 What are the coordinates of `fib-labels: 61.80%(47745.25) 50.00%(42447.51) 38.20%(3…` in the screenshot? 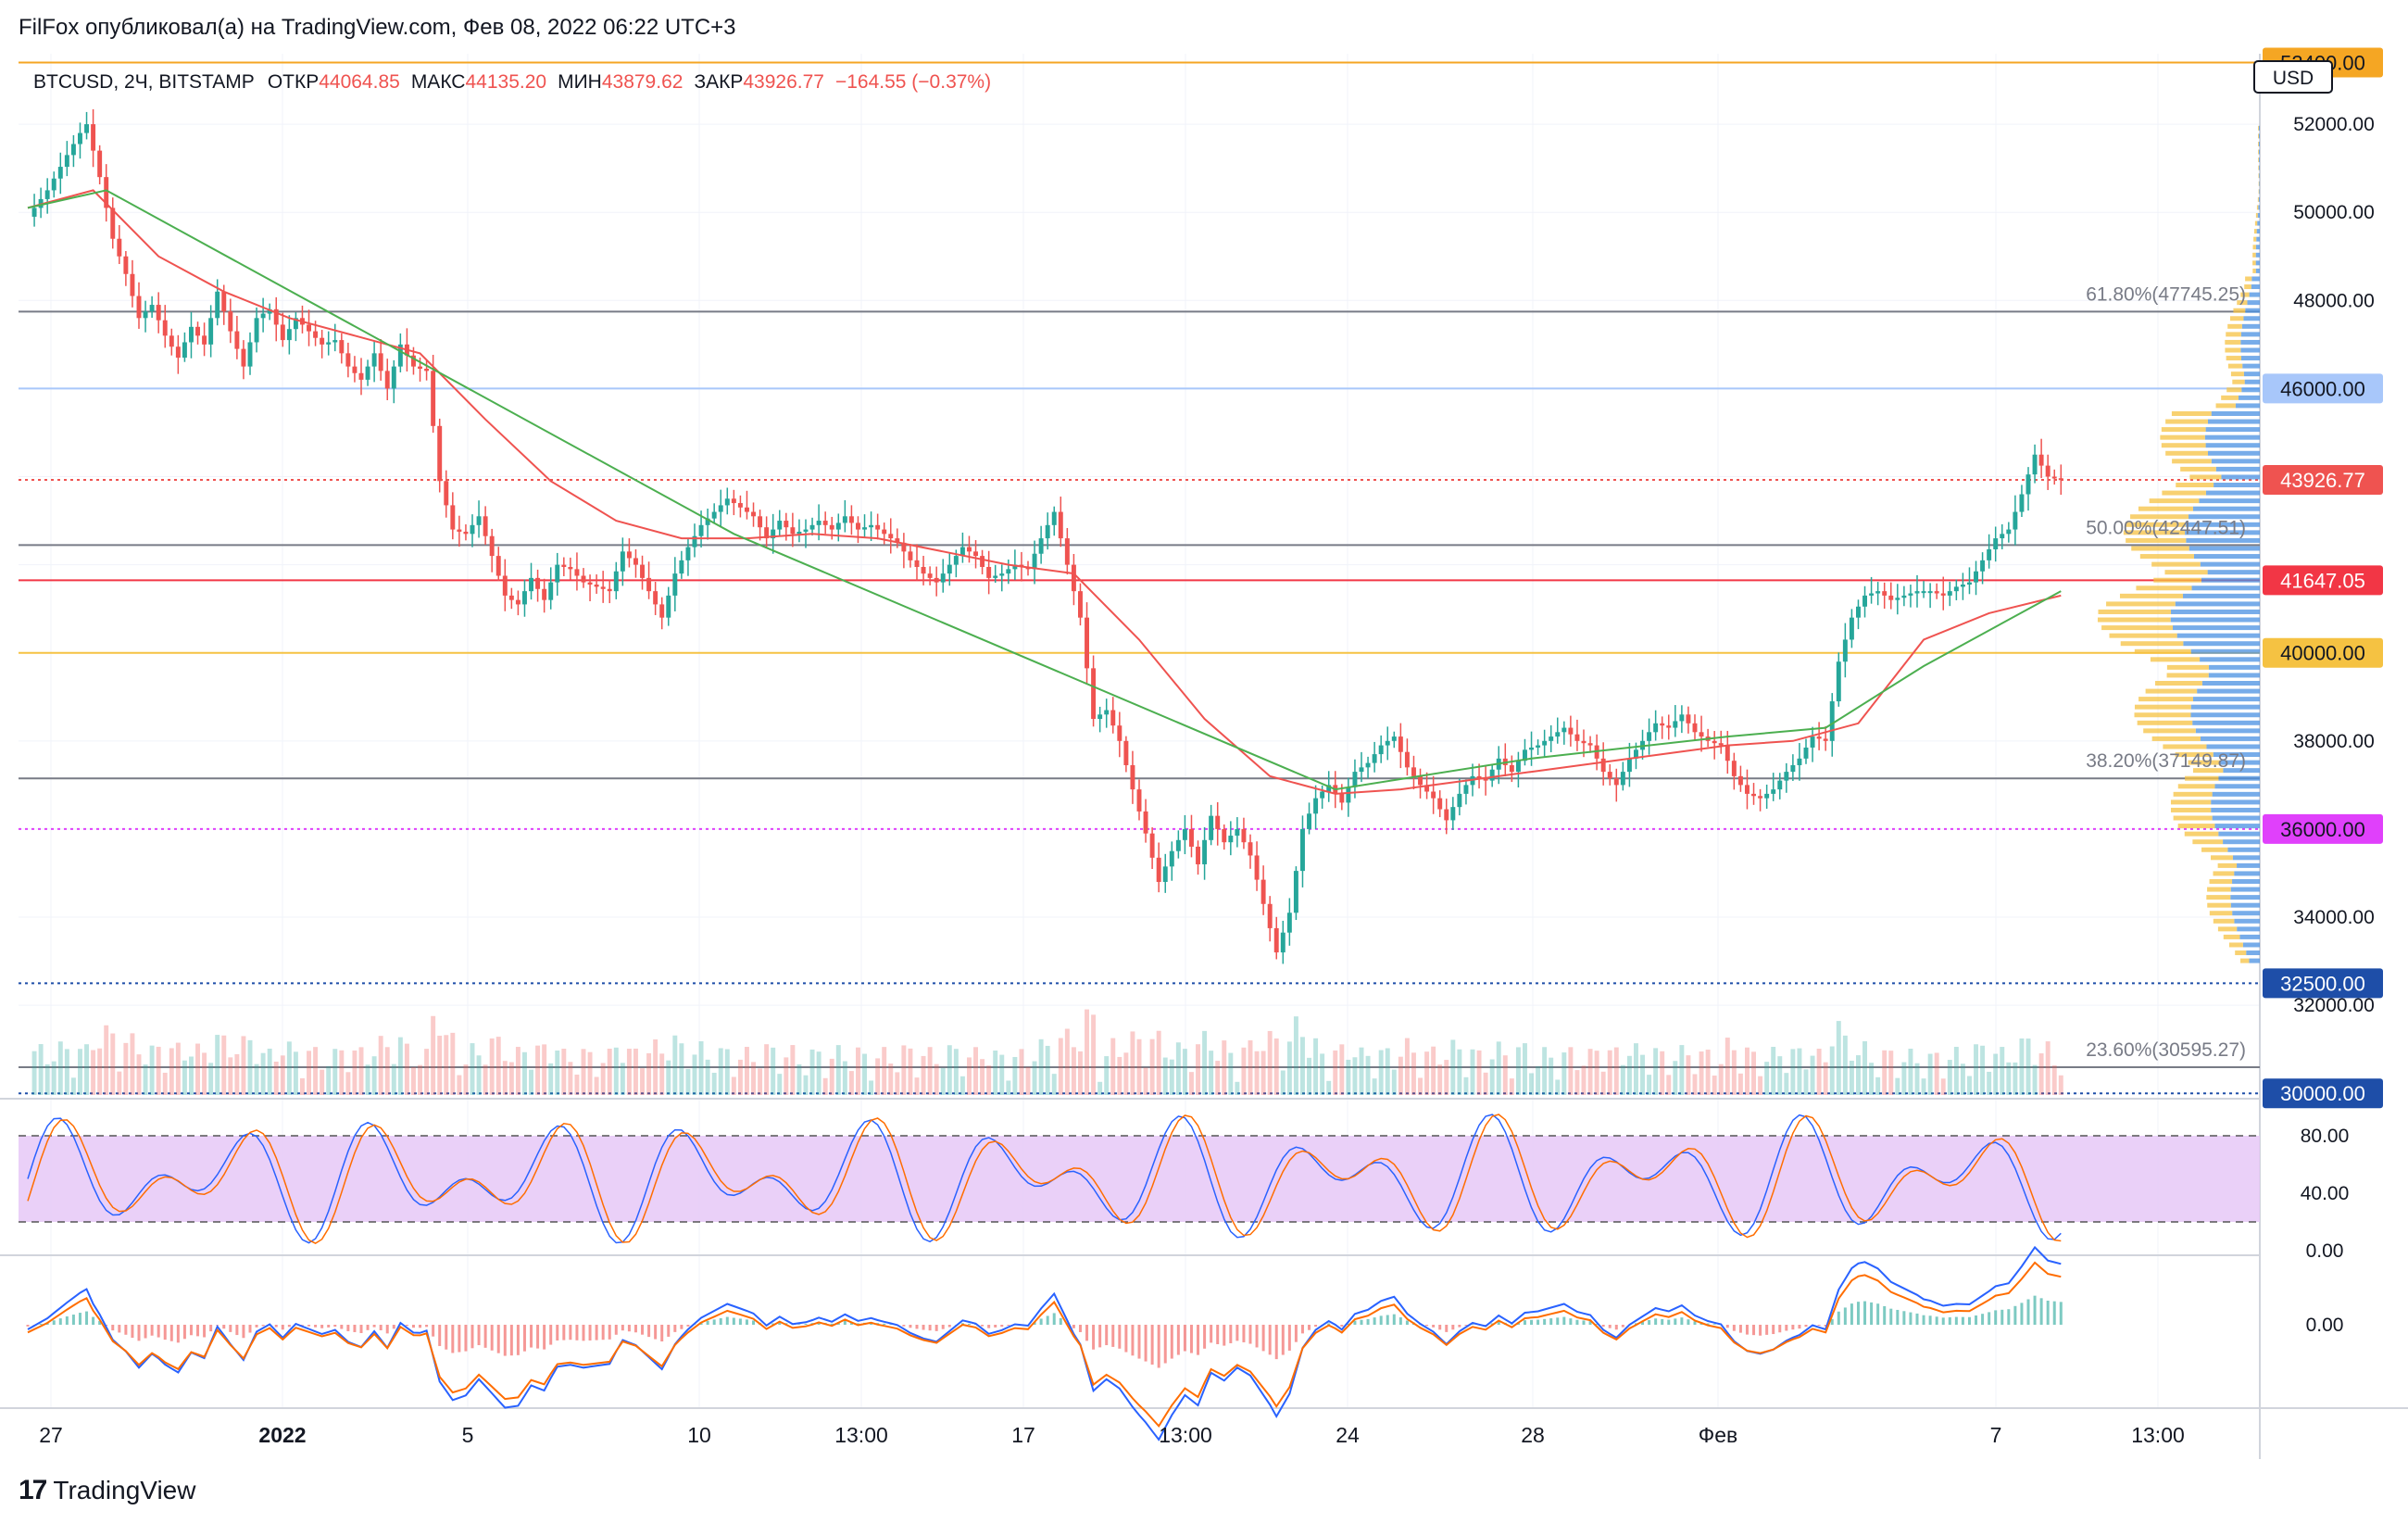 It's located at (2166, 672).